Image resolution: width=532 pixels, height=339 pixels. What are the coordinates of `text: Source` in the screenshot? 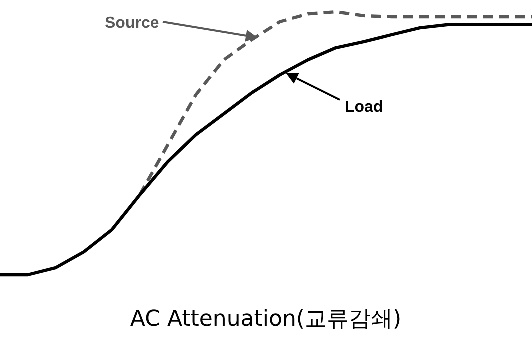 It's located at (132, 23).